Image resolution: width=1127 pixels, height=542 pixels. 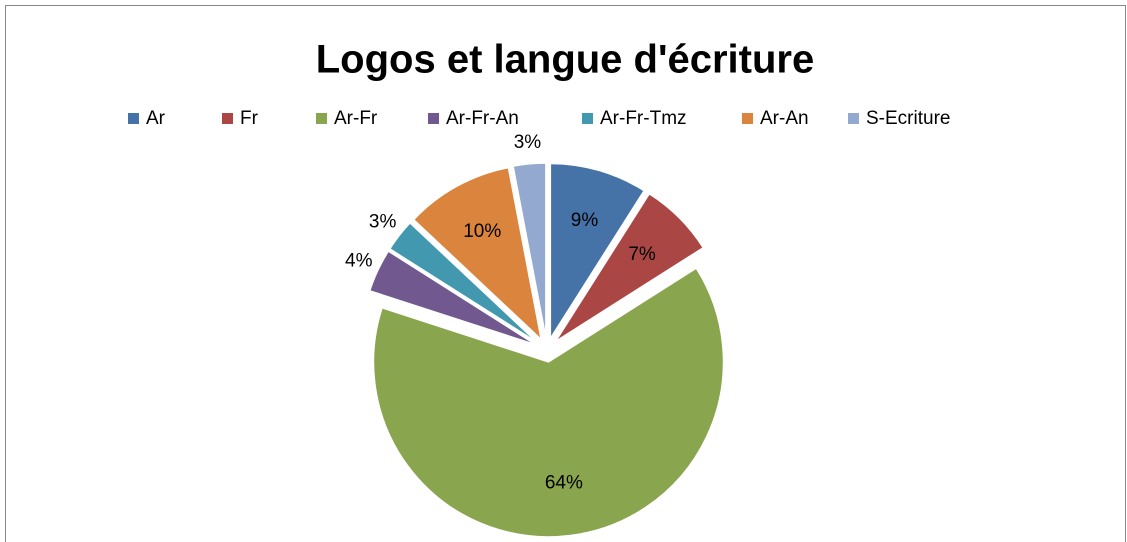 What do you see at coordinates (482, 231) in the screenshot?
I see `data-label: 10%` at bounding box center [482, 231].